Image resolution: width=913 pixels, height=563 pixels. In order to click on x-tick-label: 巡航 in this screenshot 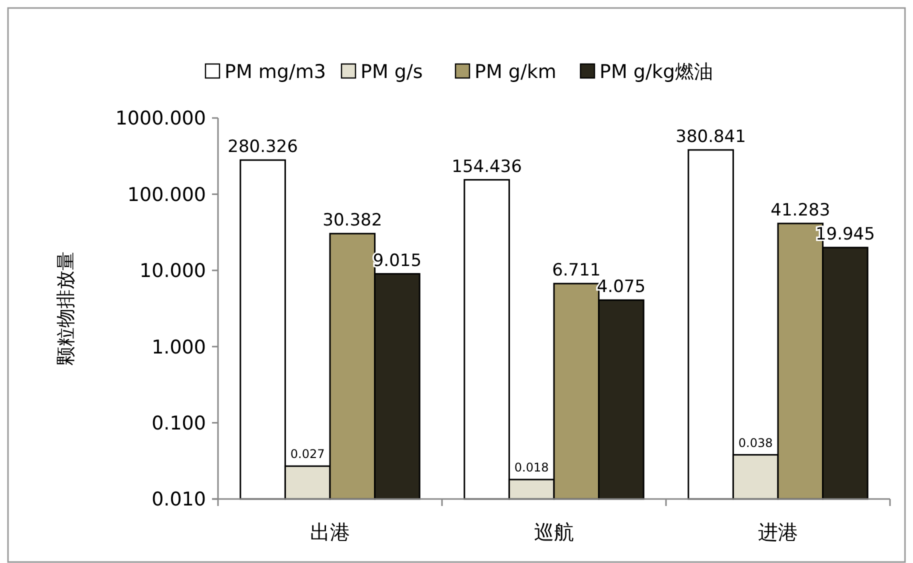, I will do `click(554, 532)`.